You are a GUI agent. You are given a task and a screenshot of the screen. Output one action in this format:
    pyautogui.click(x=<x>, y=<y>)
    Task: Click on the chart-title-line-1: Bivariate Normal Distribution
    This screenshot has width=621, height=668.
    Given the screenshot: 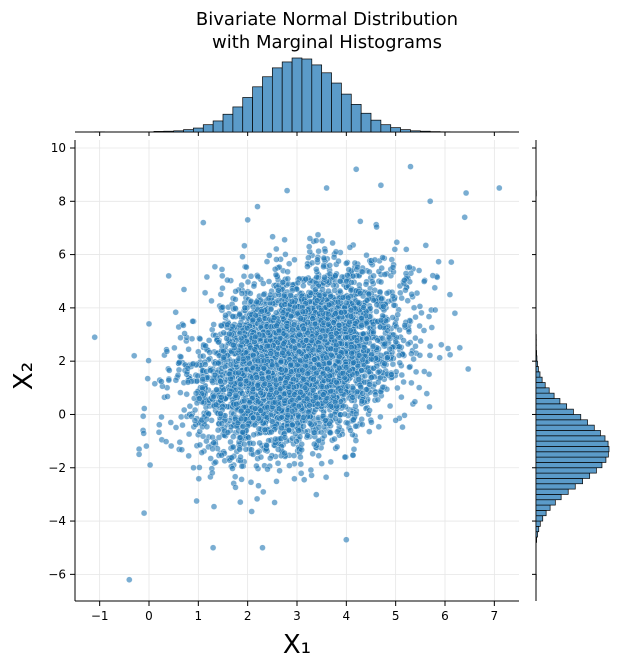 What is the action you would take?
    pyautogui.click(x=327, y=19)
    